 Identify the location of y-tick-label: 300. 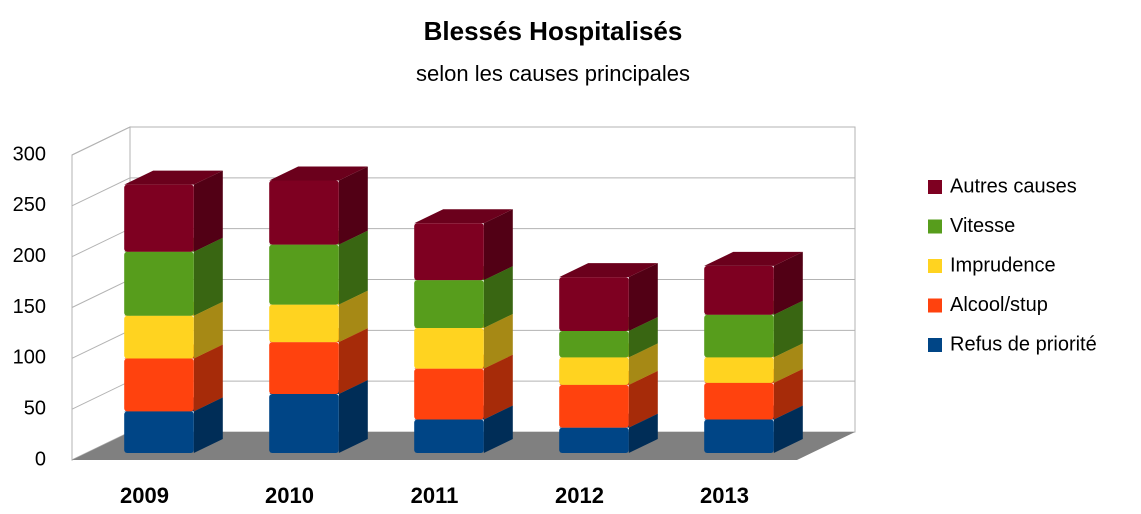
(29, 154).